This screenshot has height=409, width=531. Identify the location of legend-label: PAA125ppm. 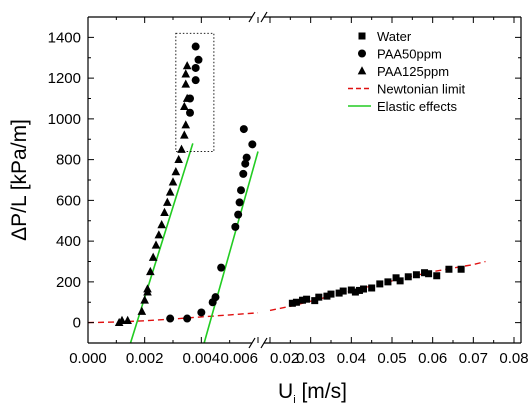
(413, 71).